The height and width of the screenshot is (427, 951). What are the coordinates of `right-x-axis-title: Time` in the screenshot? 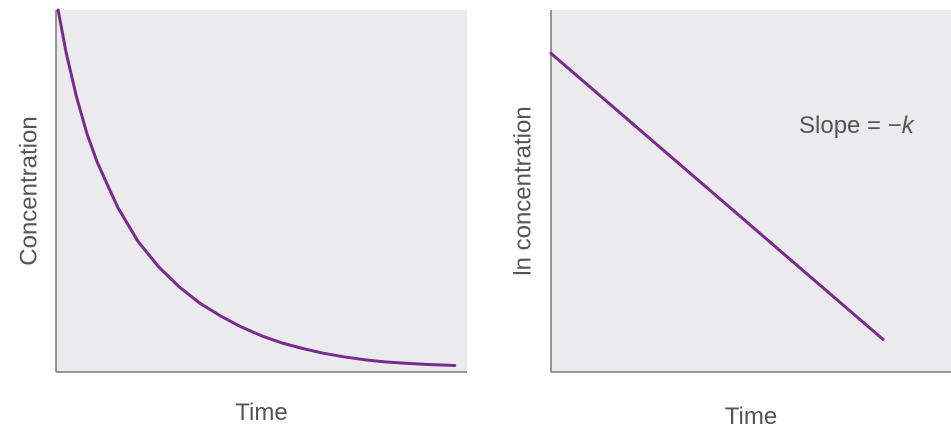 It's located at (751, 415).